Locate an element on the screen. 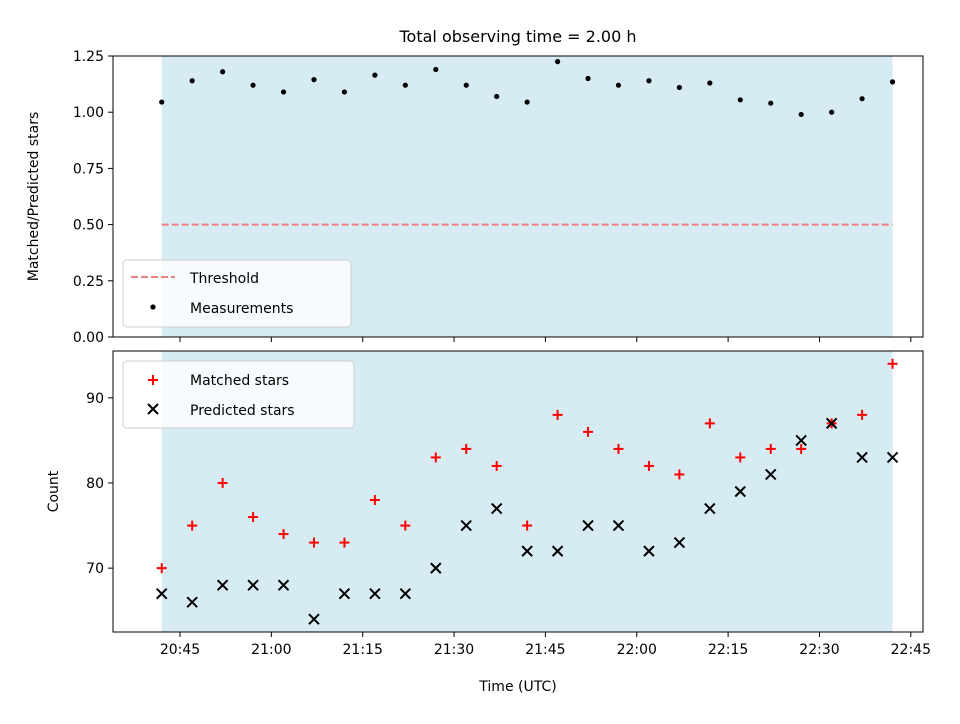 This screenshot has height=724, width=960. y-tick-label: 80 is located at coordinates (95, 484).